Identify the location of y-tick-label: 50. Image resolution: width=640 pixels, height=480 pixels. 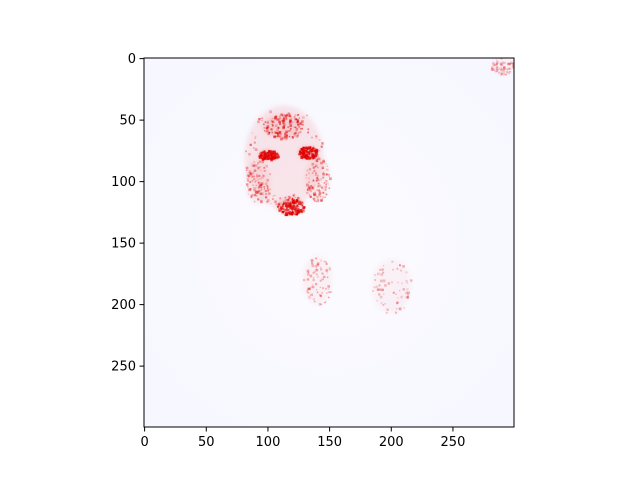
(127, 121).